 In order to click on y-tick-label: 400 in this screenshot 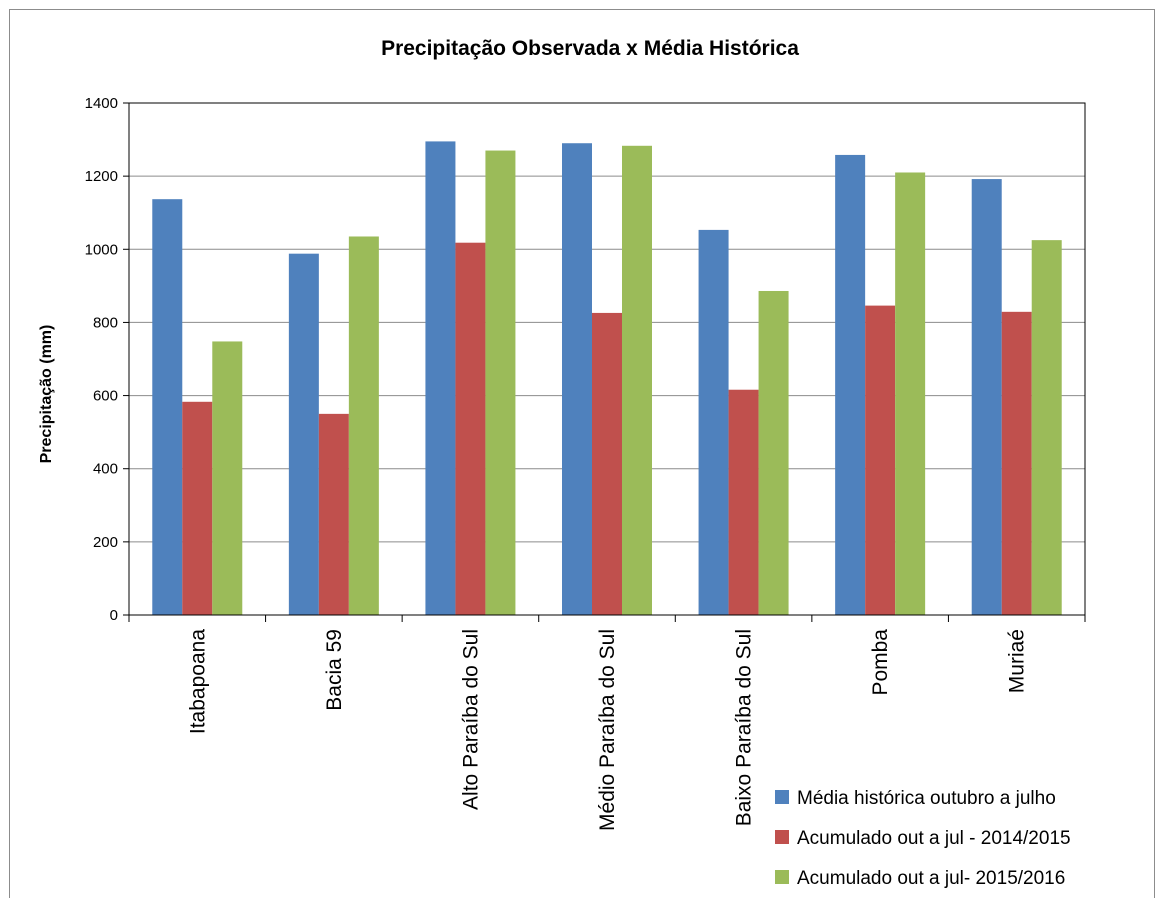, I will do `click(105, 469)`.